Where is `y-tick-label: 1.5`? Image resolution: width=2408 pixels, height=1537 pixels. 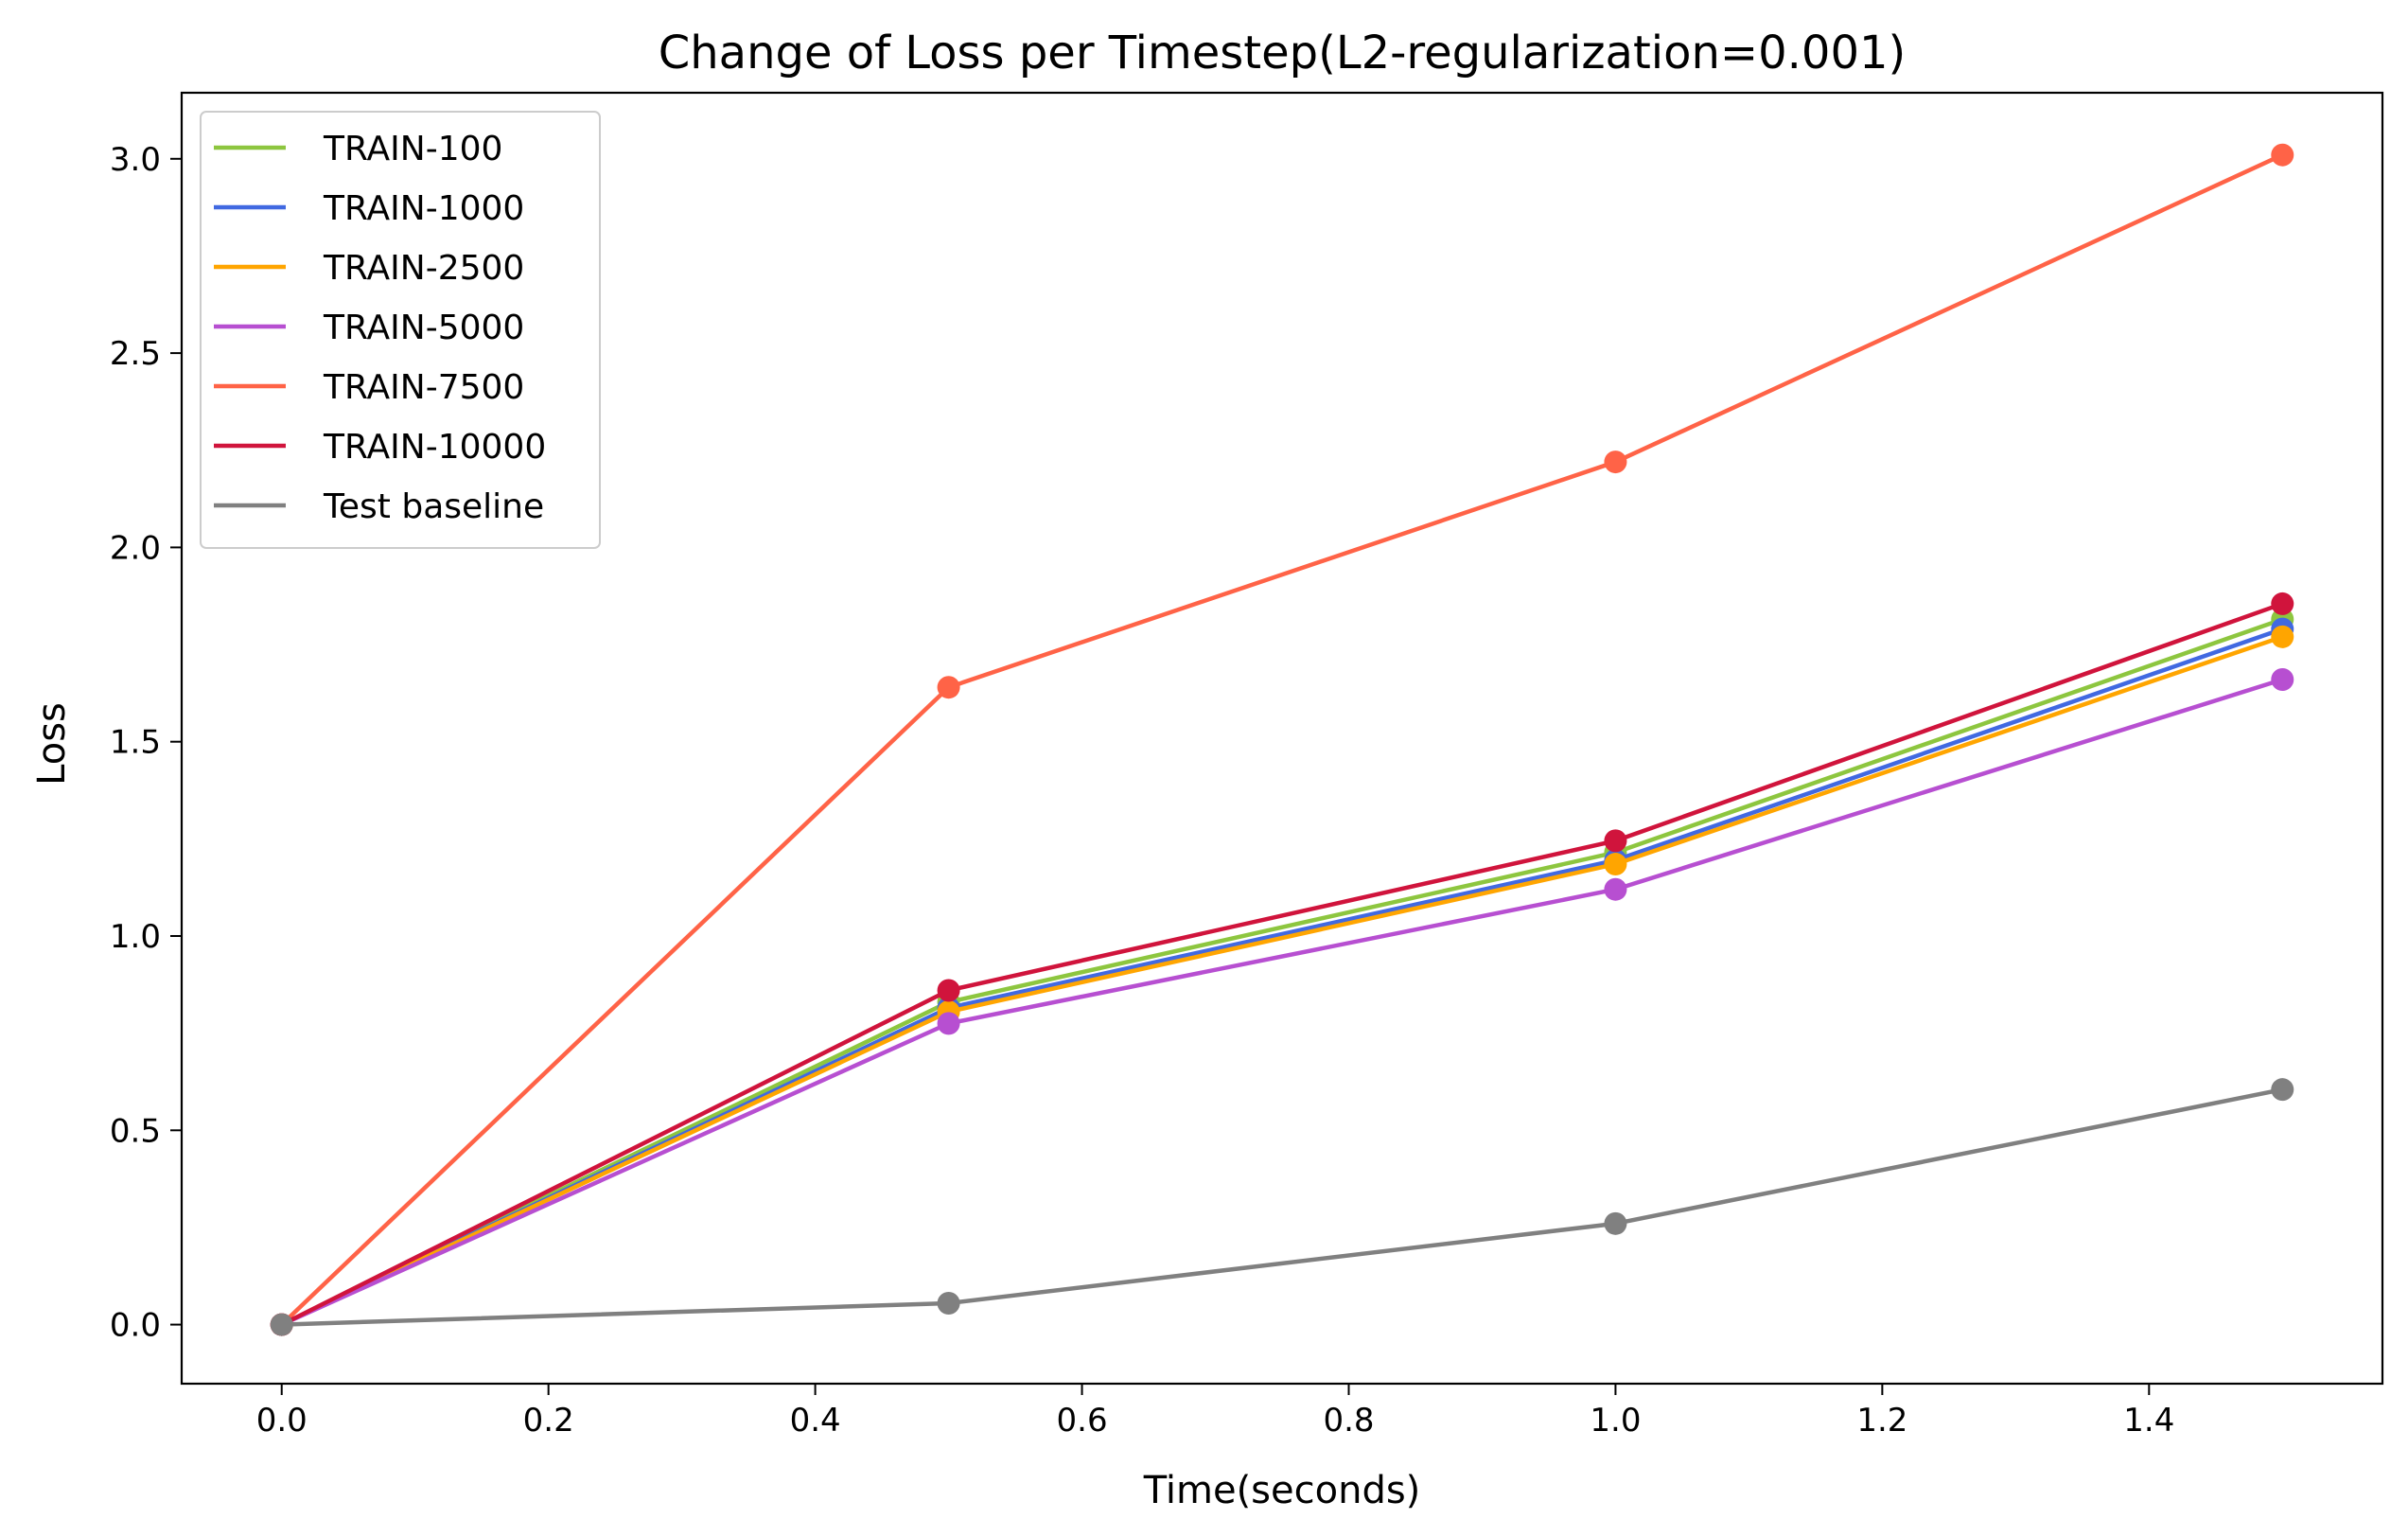
y-tick-label: 1.5 is located at coordinates (135, 743).